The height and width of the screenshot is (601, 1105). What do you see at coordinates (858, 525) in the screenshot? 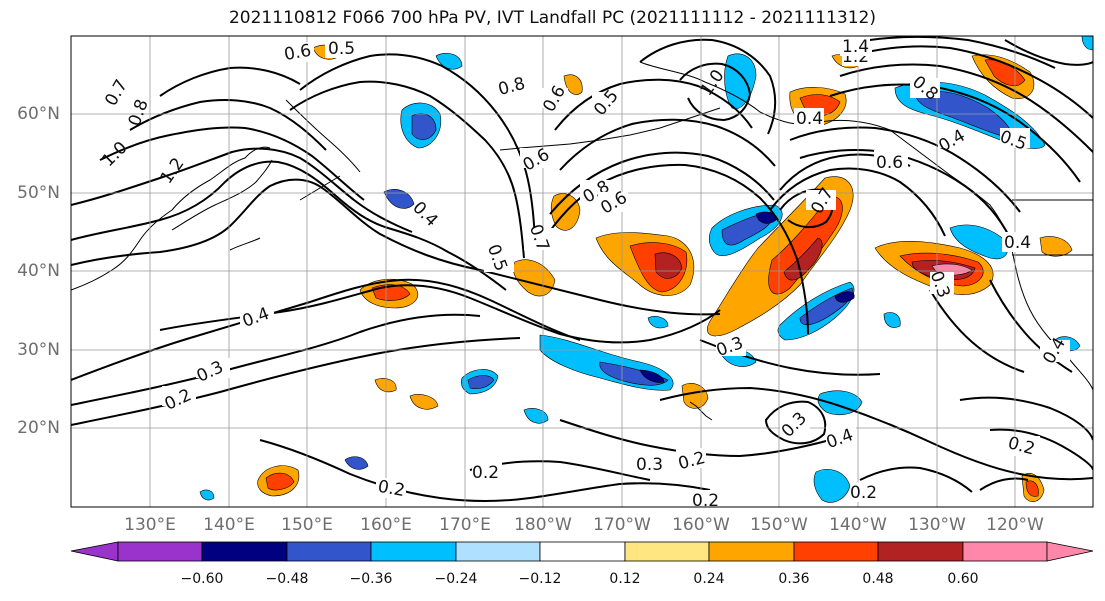
I see `lon-label: 140°W` at bounding box center [858, 525].